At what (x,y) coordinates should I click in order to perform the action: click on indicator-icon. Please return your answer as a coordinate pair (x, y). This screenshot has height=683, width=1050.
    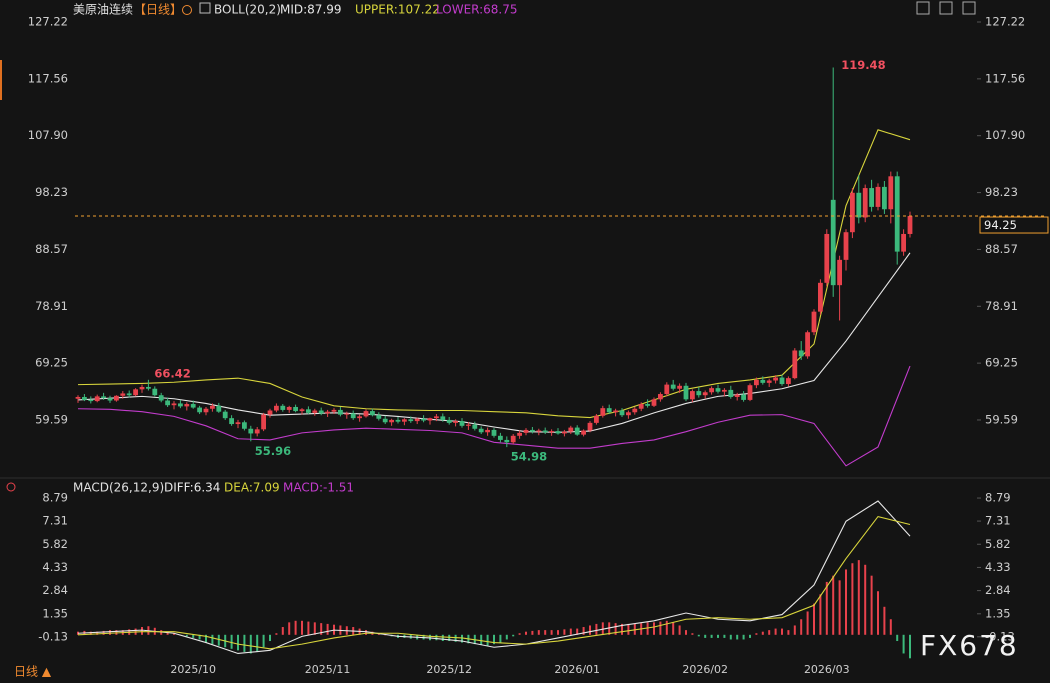
    Looking at the image, I should click on (205, 8).